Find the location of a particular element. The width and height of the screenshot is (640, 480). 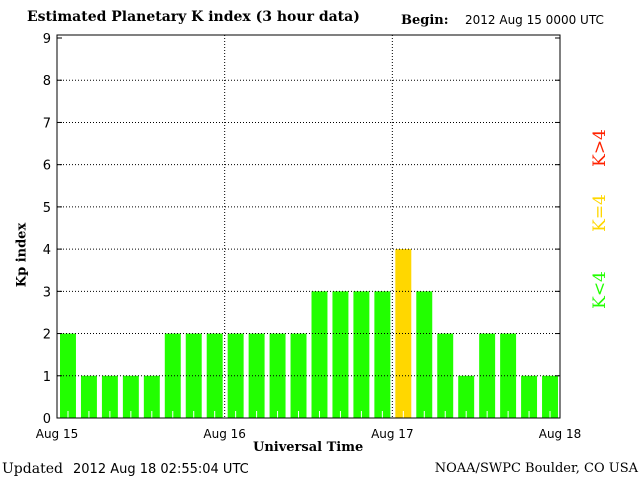

begin-label: Begin: is located at coordinates (425, 20).